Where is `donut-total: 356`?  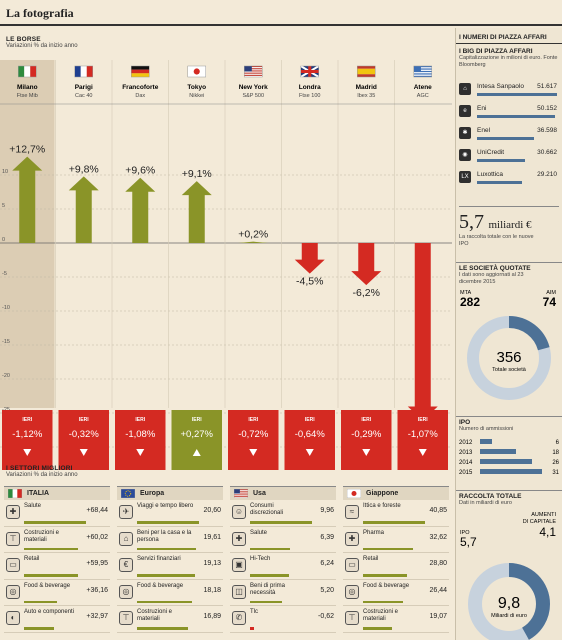 donut-total: 356 is located at coordinates (508, 357).